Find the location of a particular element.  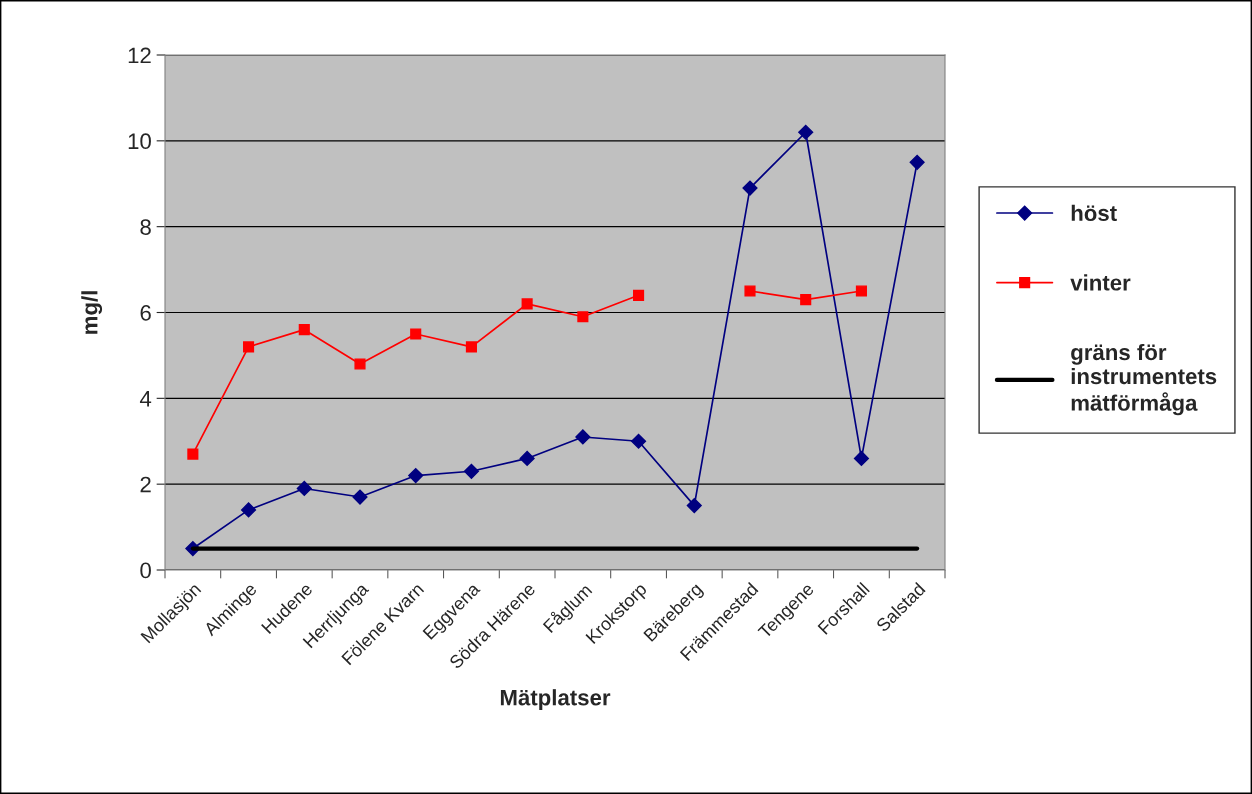

y-tick-label: 8 is located at coordinates (145, 227).